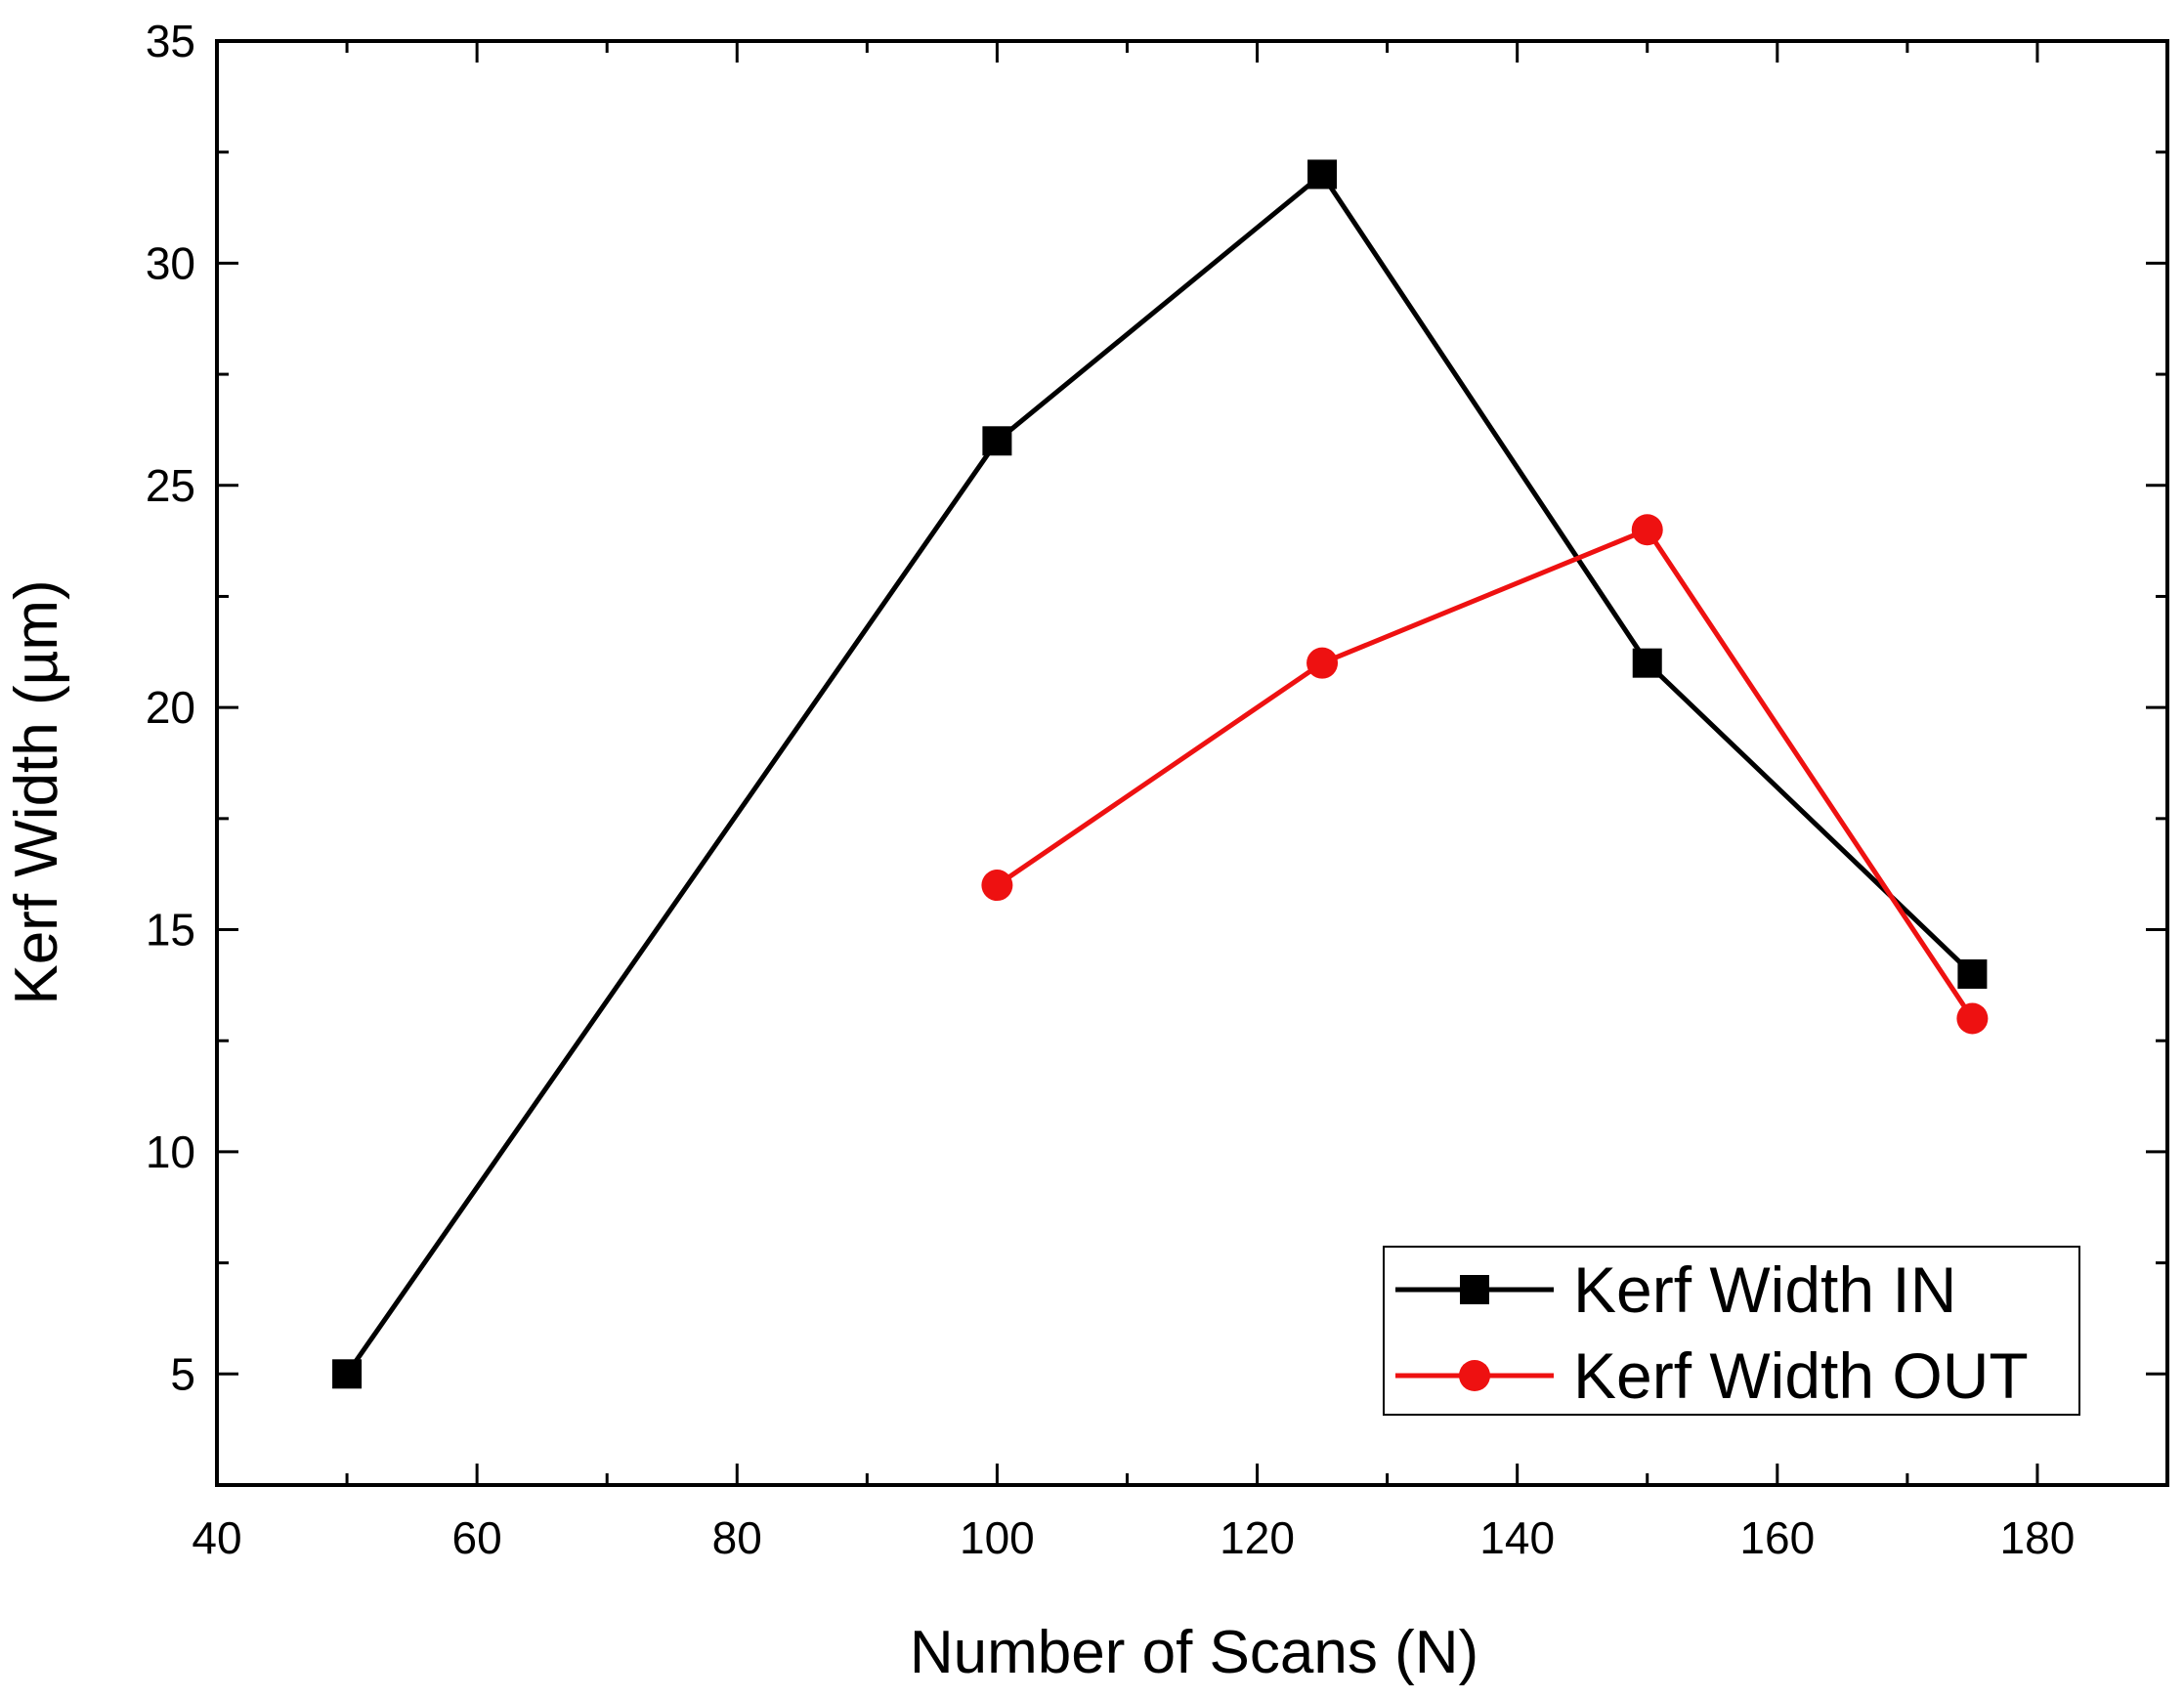  I want to click on x-tick-label: 120, so click(1257, 1537).